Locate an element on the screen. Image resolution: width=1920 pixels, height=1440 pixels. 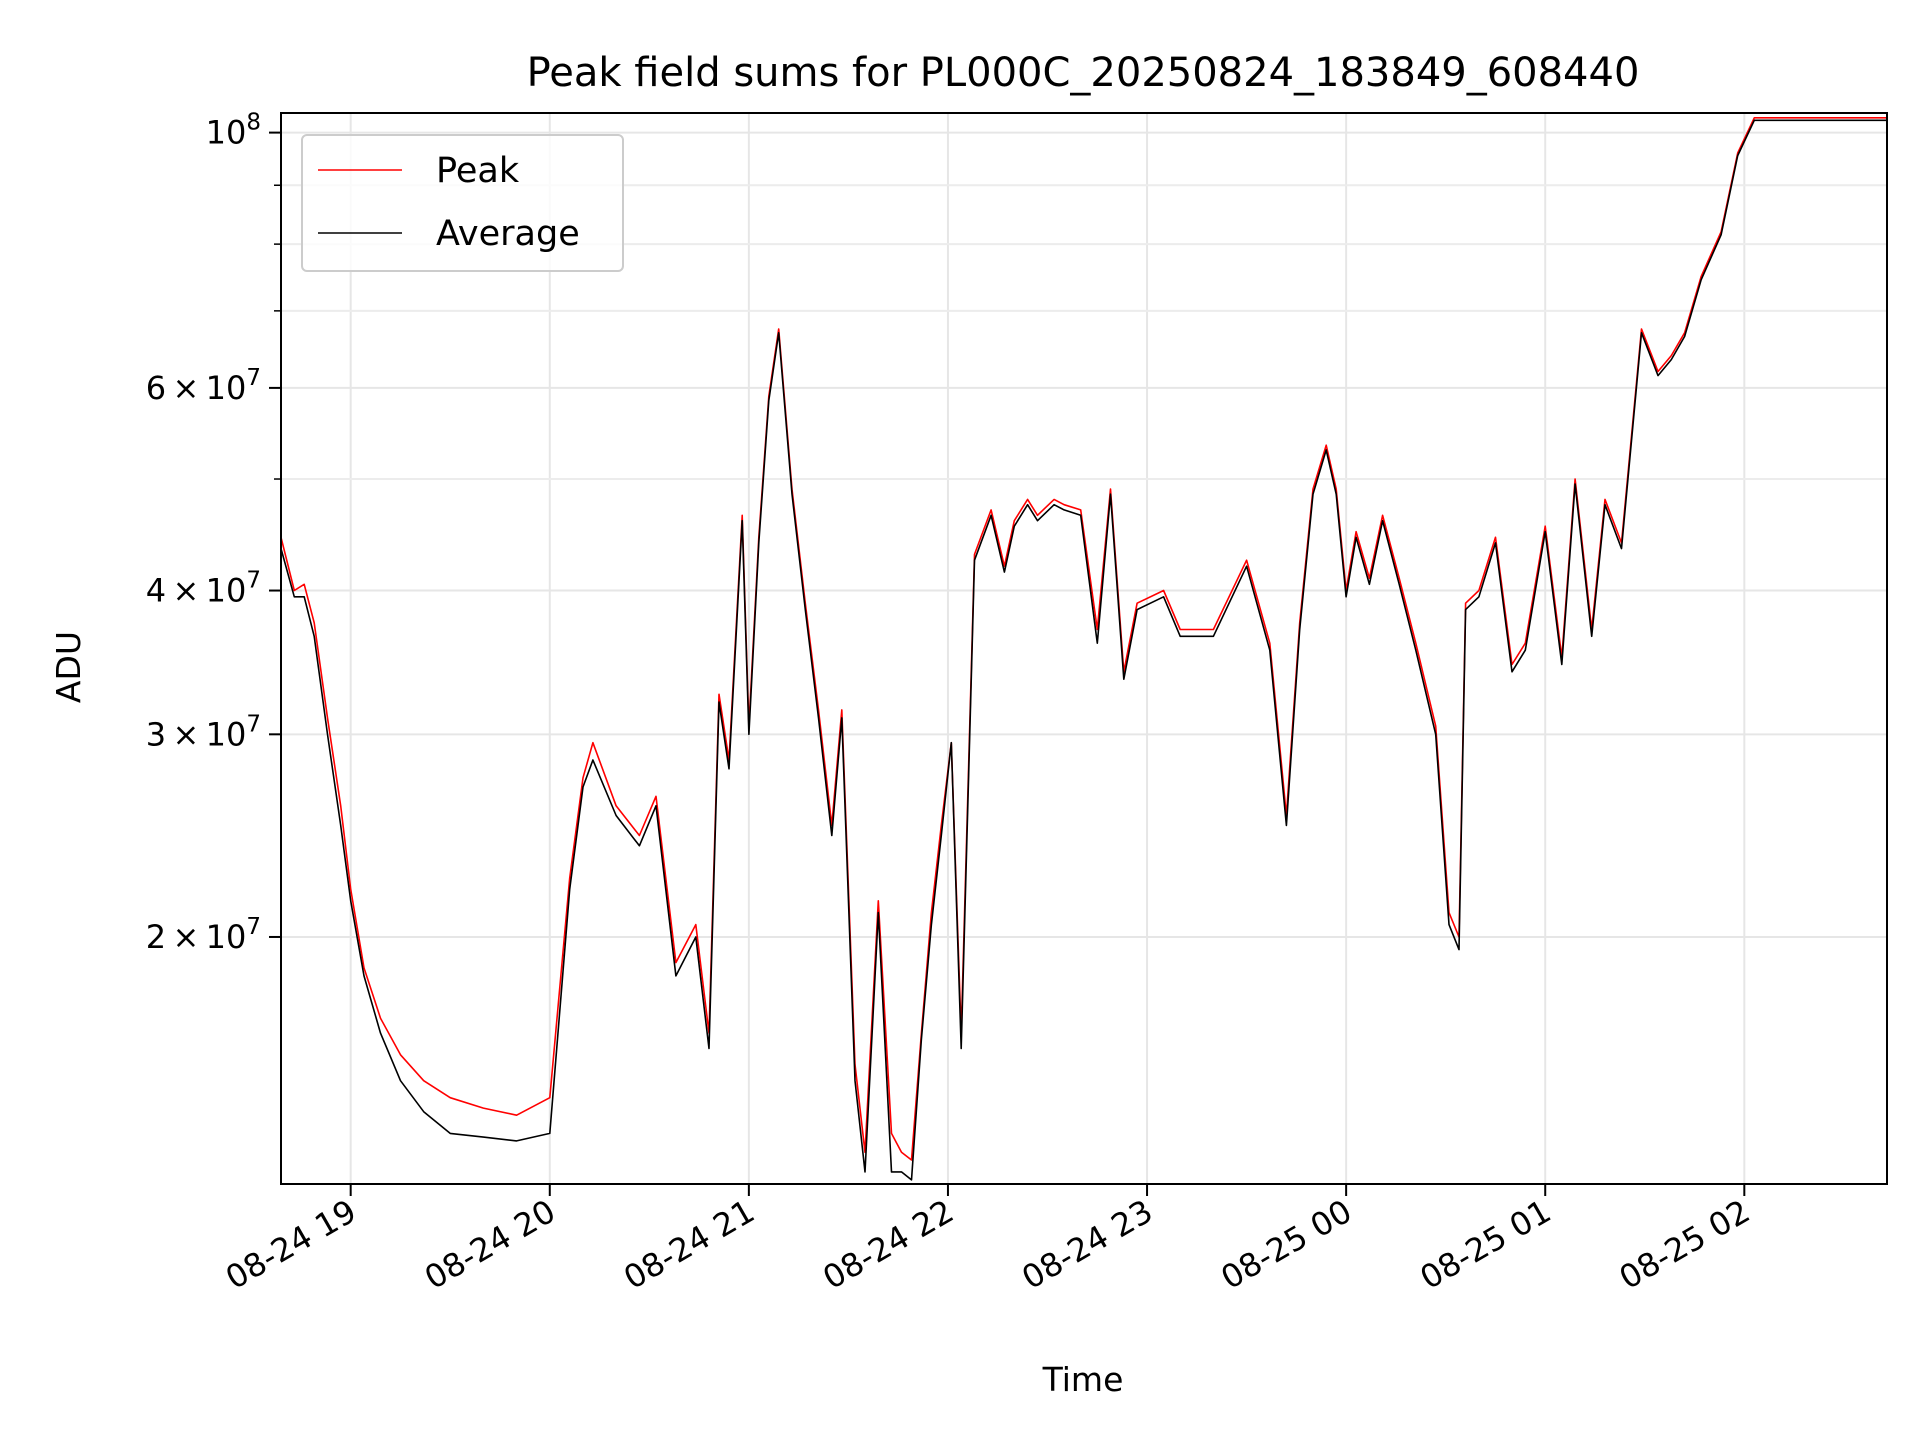
y-tick-mantissa: 2 is located at coordinates (156, 937).